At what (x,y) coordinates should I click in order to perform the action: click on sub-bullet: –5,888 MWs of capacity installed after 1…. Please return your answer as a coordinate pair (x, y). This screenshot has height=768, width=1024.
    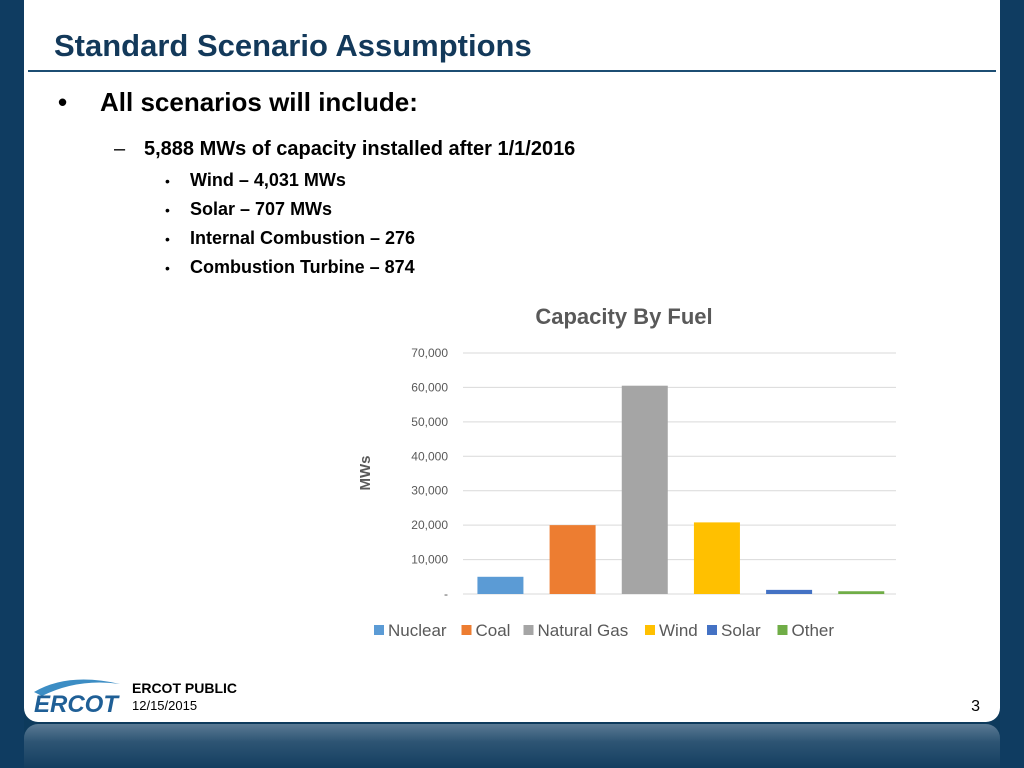
    Looking at the image, I should click on (344, 149).